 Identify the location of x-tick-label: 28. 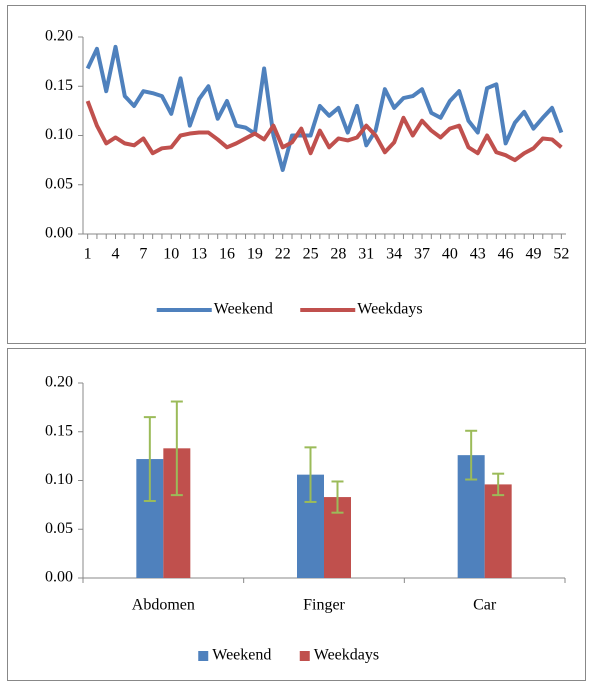
(338, 254).